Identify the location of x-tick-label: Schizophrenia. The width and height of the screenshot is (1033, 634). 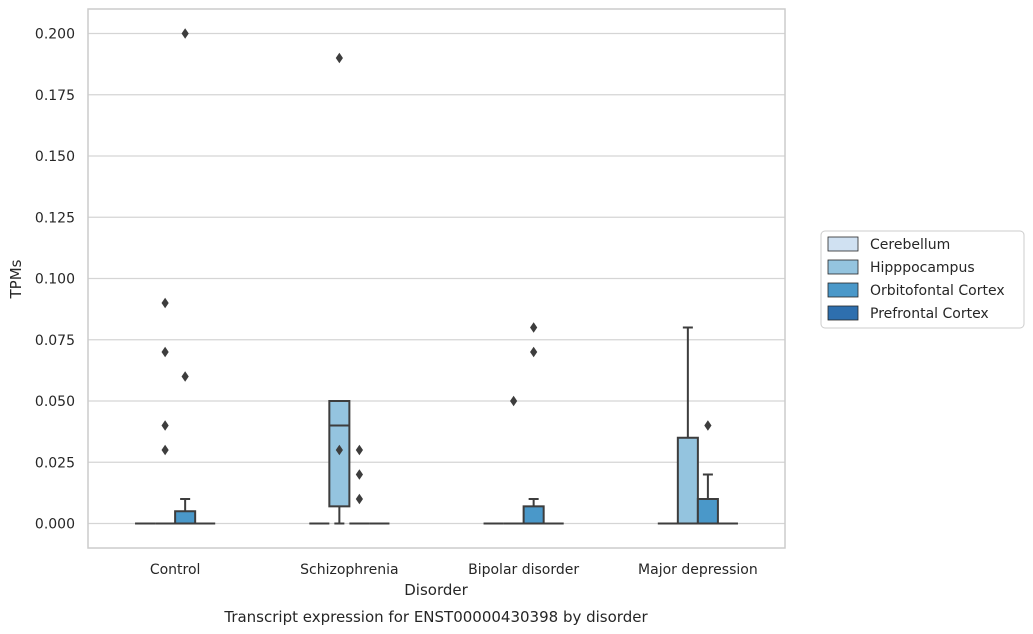
(349, 570).